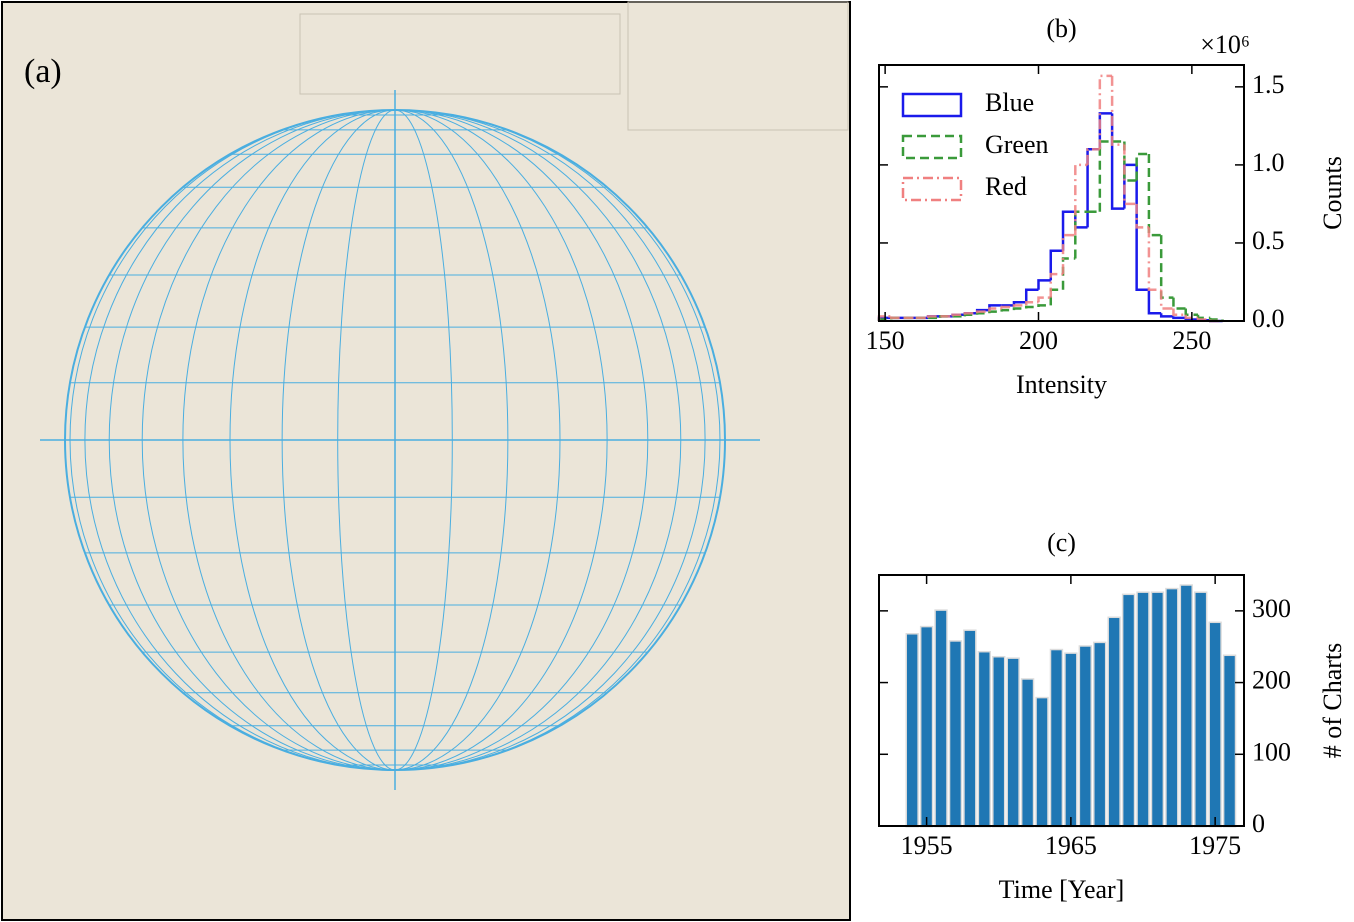  Describe the element at coordinates (1071, 845) in the screenshot. I see `x-tick-label: 1965` at that location.